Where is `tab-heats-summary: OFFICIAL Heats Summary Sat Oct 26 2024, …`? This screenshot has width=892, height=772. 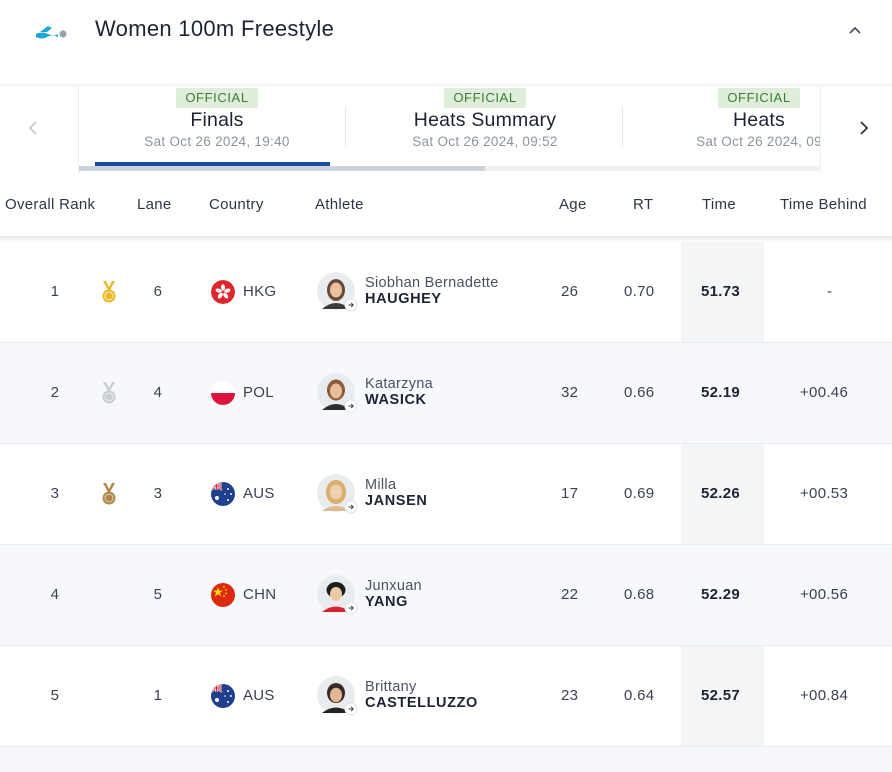
tab-heats-summary: OFFICIAL Heats Summary Sat Oct 26 2024, … is located at coordinates (485, 126).